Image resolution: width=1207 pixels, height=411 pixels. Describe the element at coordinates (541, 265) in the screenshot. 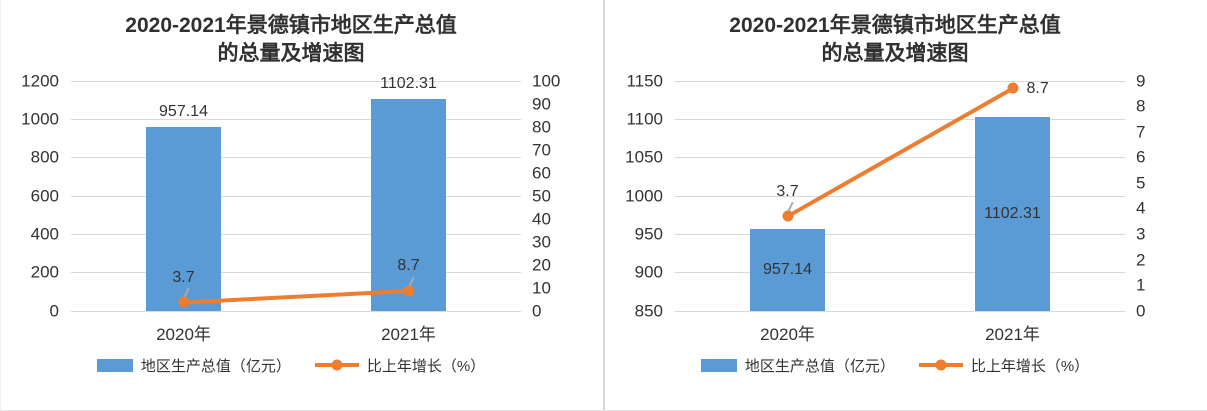

I see `secondary-axis-tick: 20` at that location.